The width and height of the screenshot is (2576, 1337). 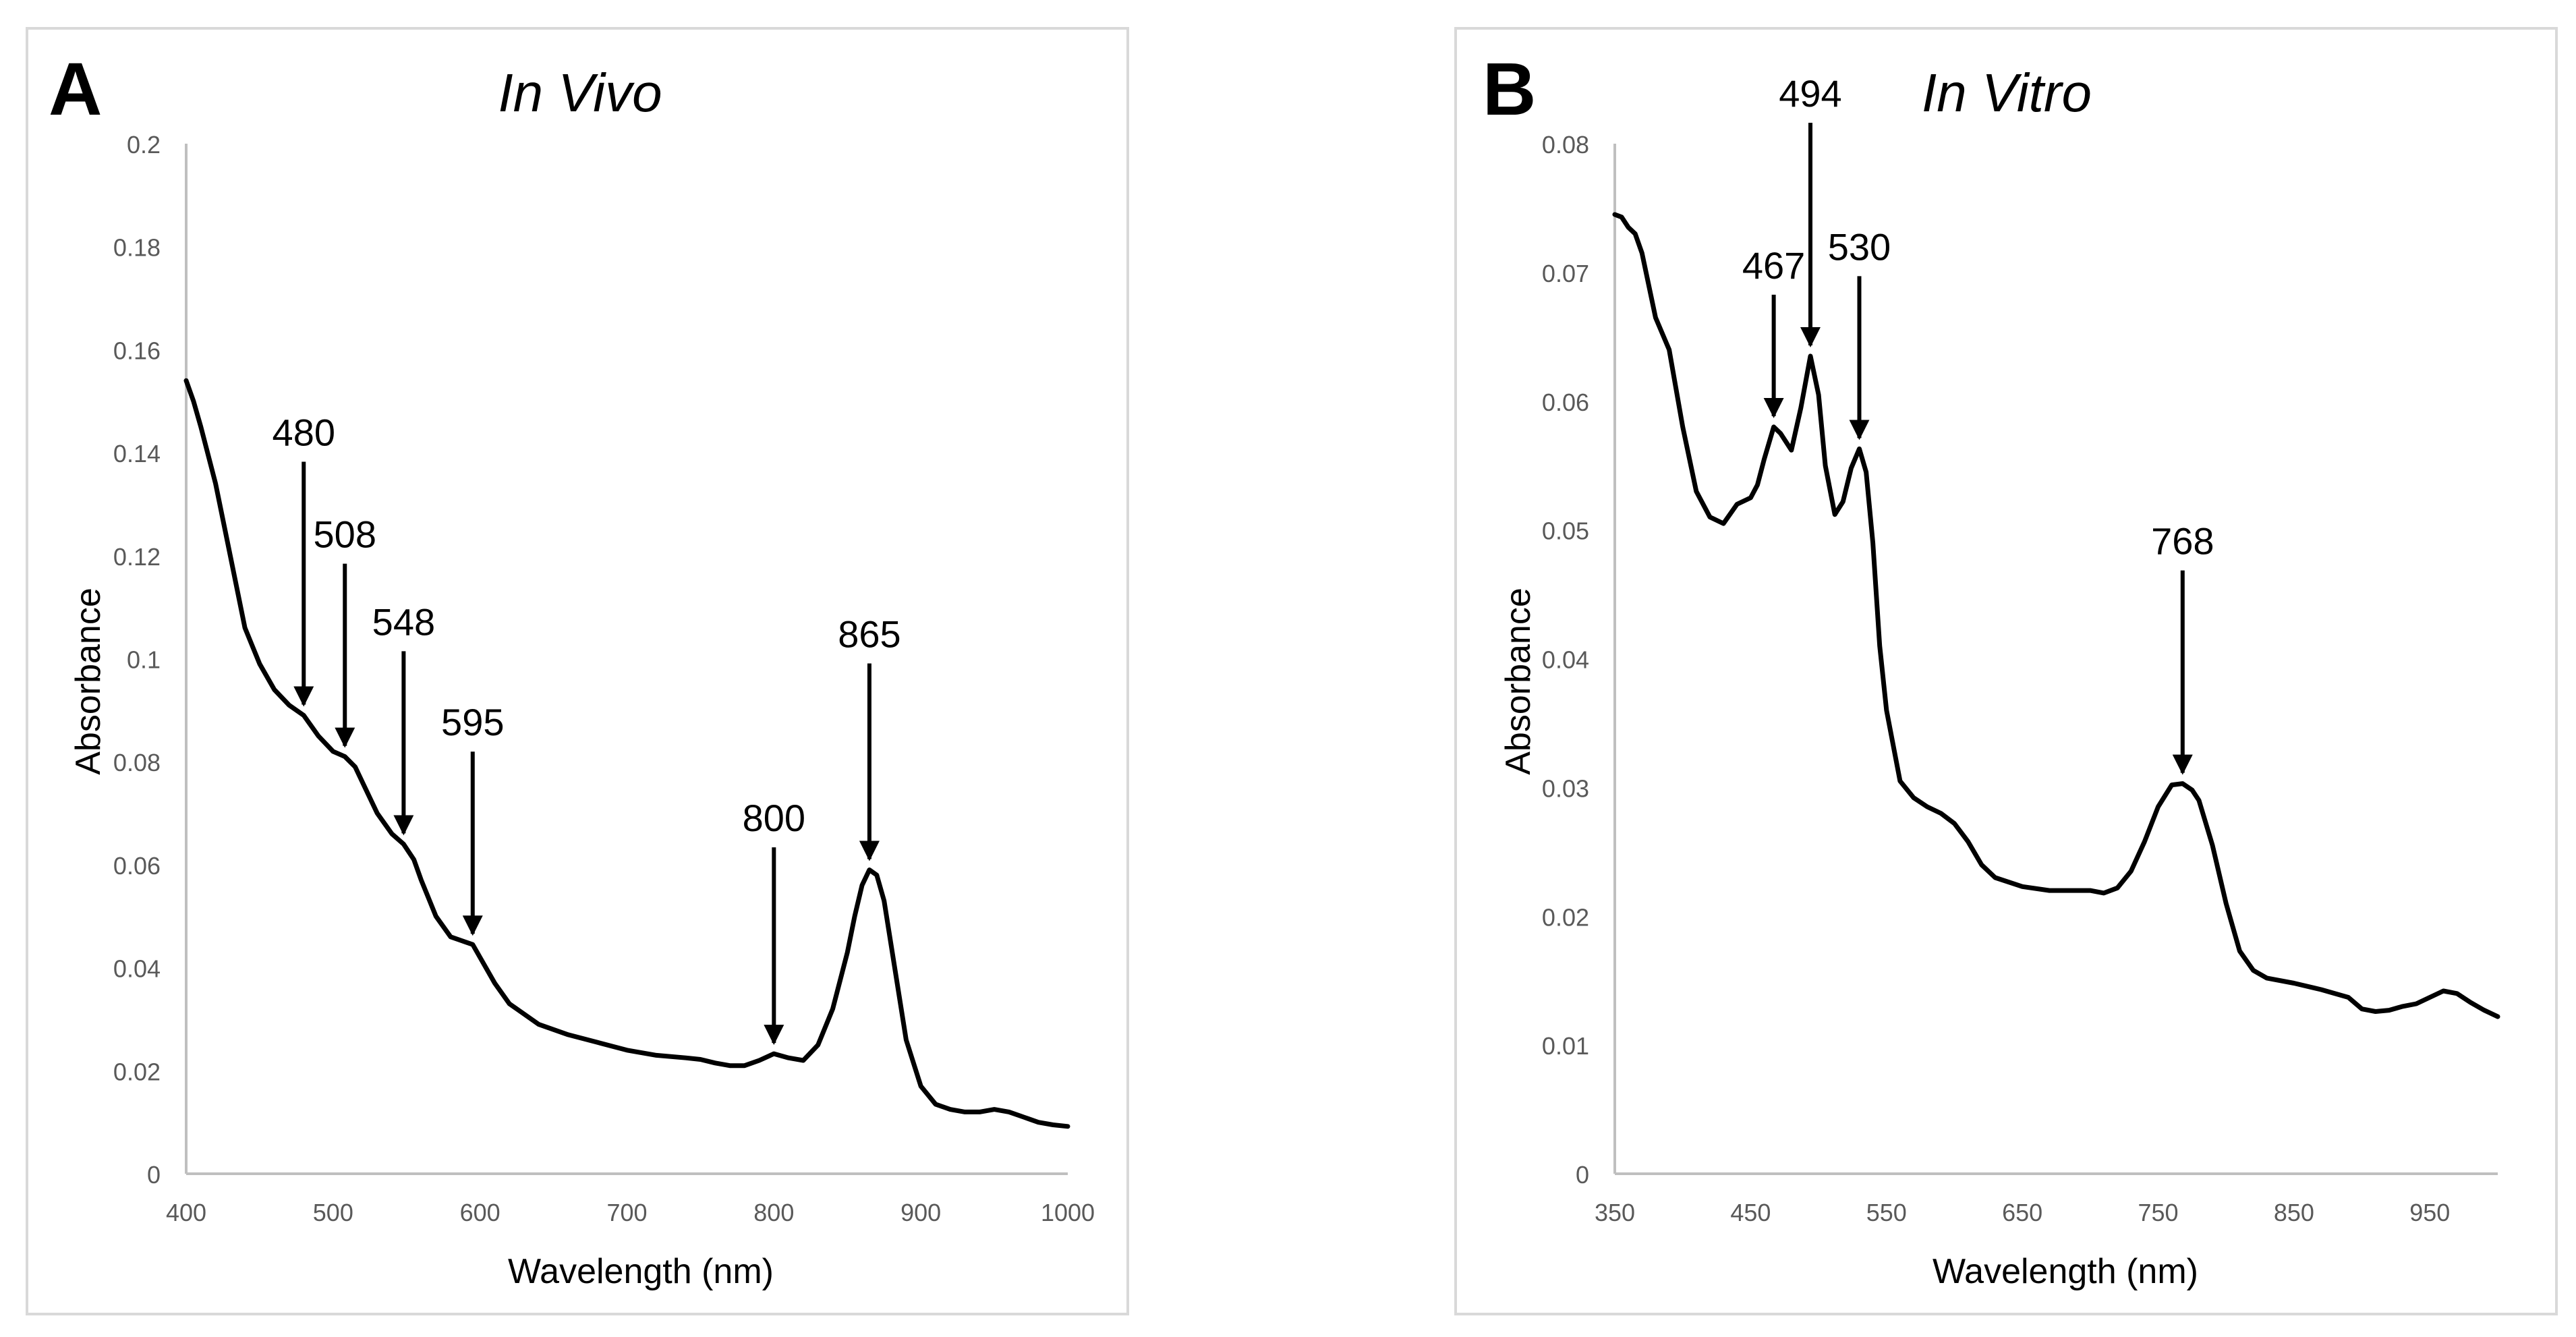 I want to click on y-tick-label: 0.01, so click(x=1565, y=1046).